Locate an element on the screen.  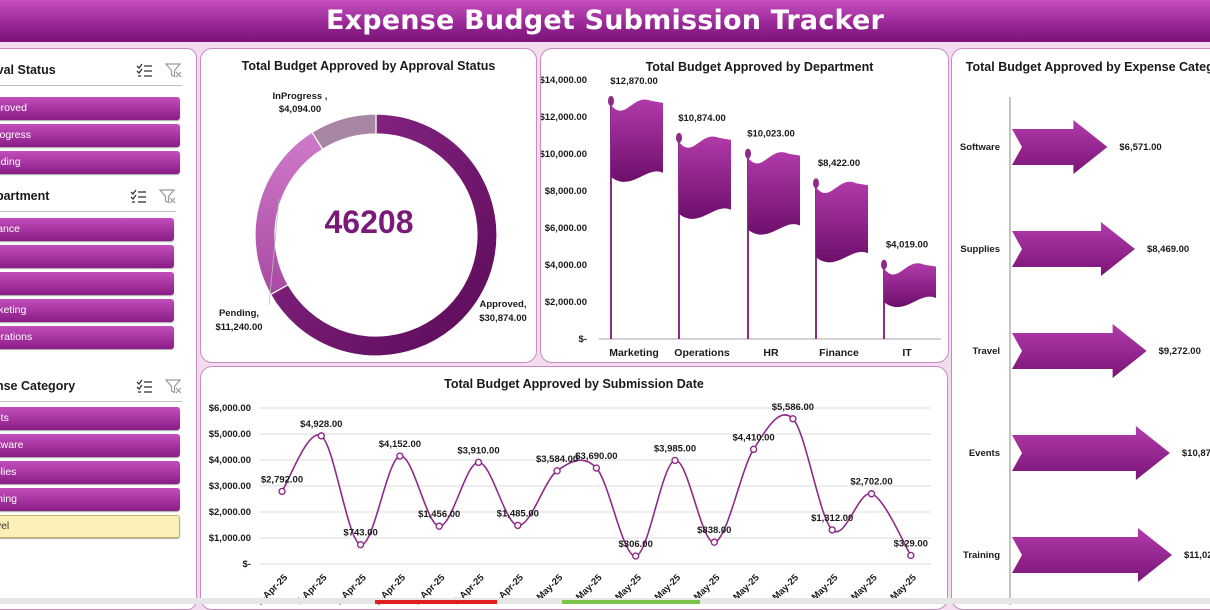
data-label: $2,702.00 is located at coordinates (871, 482).